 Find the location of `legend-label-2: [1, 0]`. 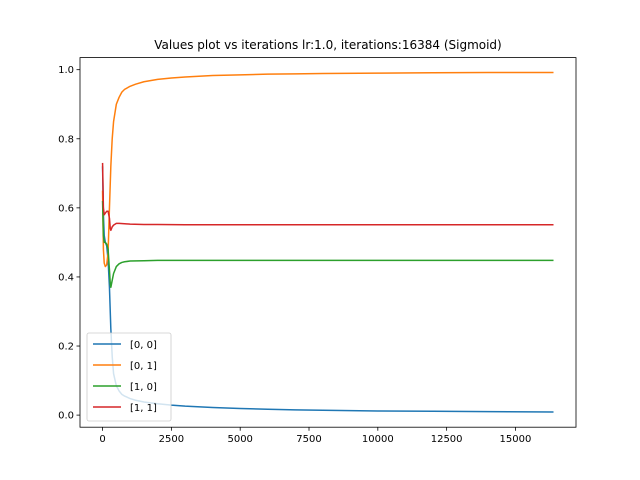

legend-label-2: [1, 0] is located at coordinates (143, 387).